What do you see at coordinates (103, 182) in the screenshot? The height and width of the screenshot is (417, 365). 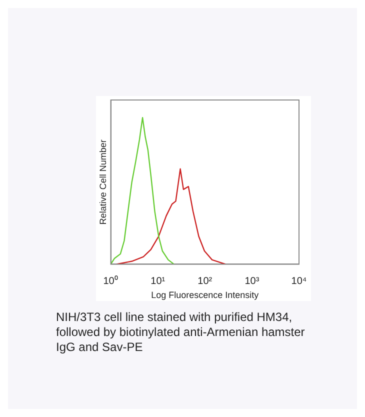 I see `y-axis-title: Relative Cell Number` at bounding box center [103, 182].